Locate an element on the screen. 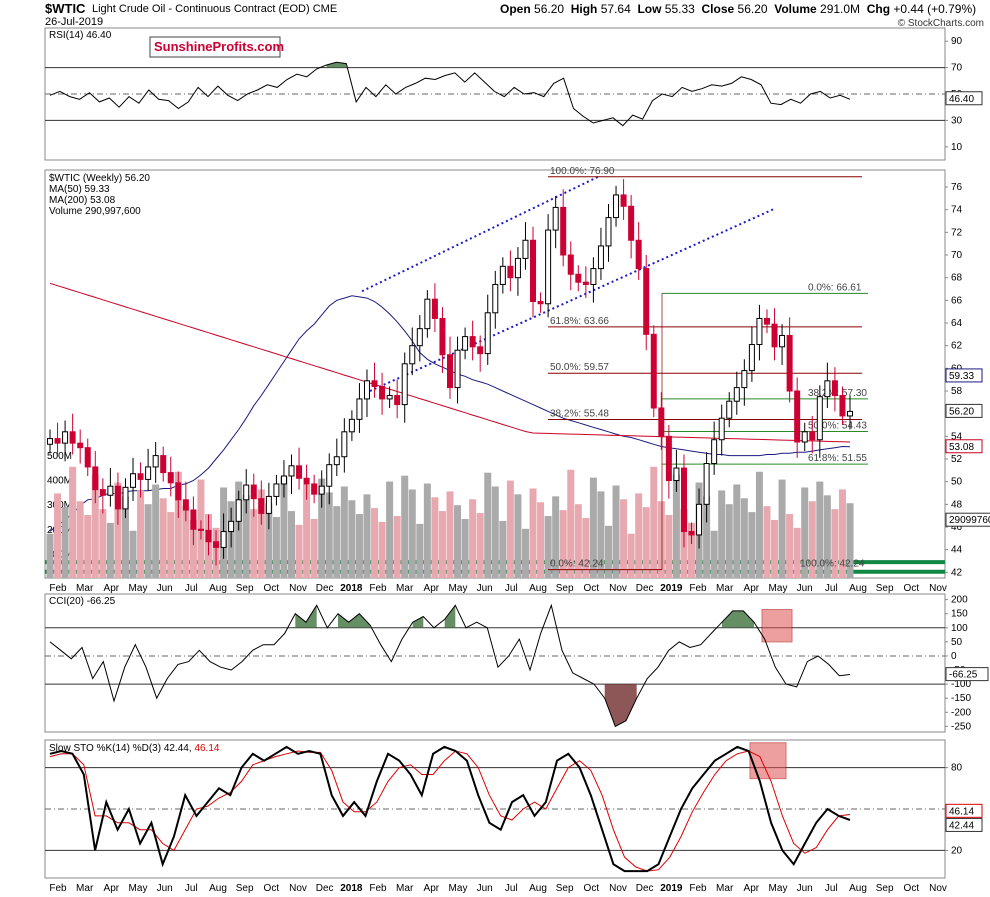 The image size is (990, 897). sto-k-badge: 42.44 is located at coordinates (961, 825).